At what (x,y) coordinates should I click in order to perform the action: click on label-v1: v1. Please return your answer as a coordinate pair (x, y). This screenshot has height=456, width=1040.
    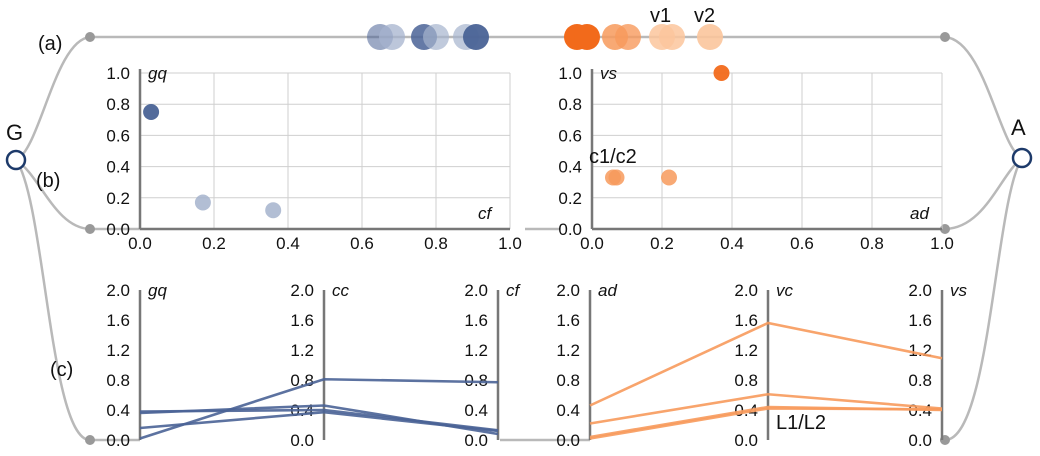
    Looking at the image, I should click on (660, 16).